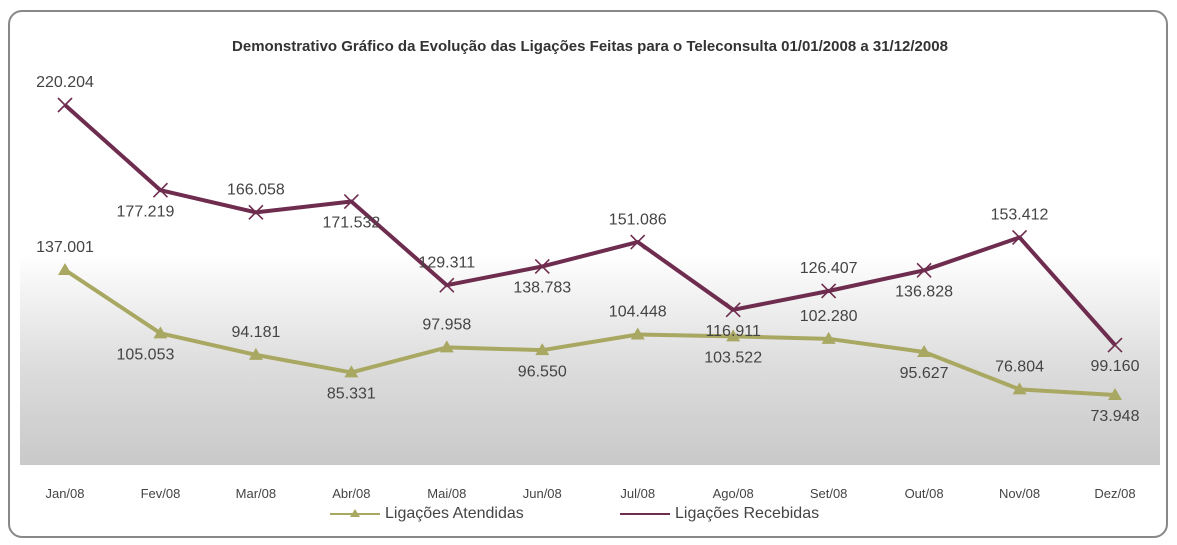 The width and height of the screenshot is (1177, 545). Describe the element at coordinates (146, 211) in the screenshot. I see `data-label: 177.219` at that location.